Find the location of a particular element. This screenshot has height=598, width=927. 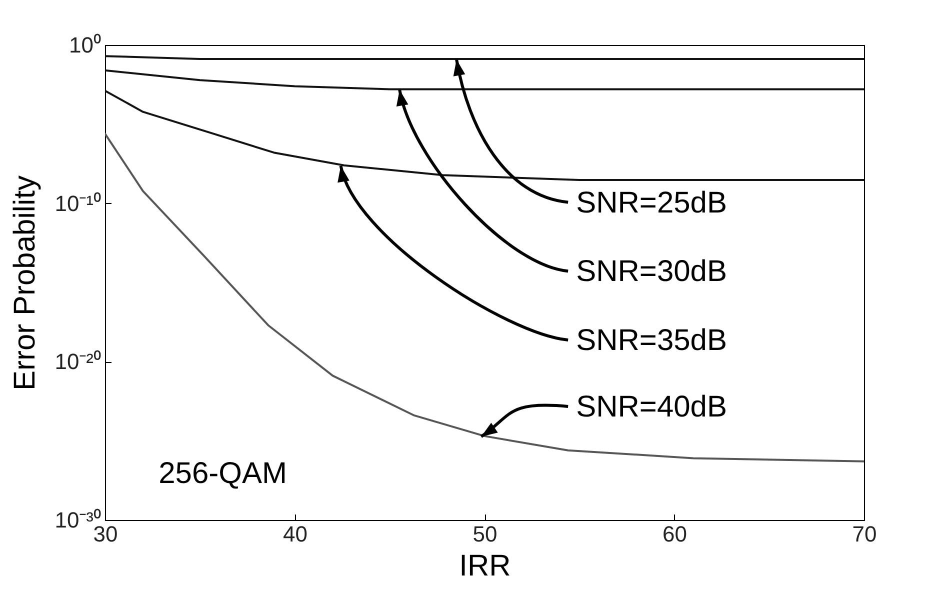

annotation: SNR=40dB is located at coordinates (652, 407).